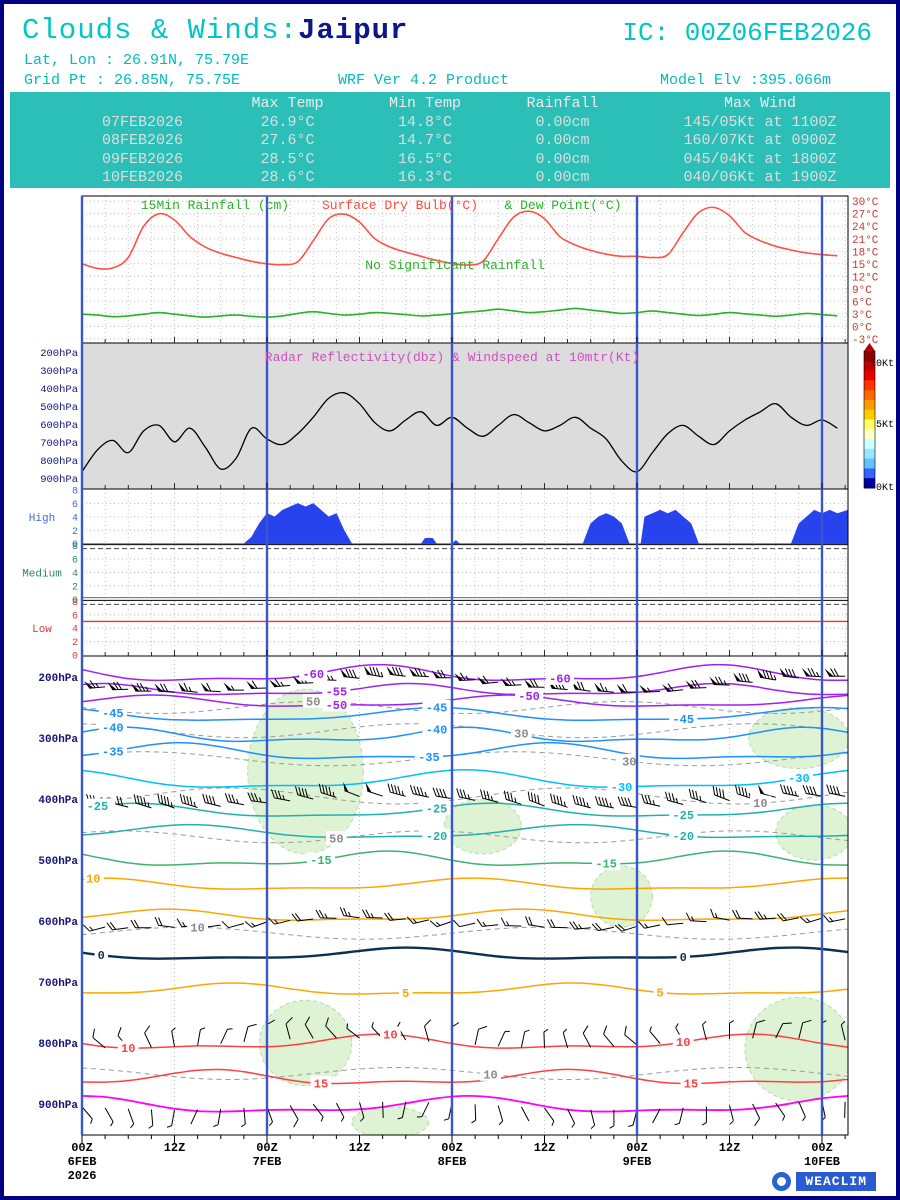  What do you see at coordinates (115, 104) in the screenshot?
I see `summary-header-cell` at bounding box center [115, 104].